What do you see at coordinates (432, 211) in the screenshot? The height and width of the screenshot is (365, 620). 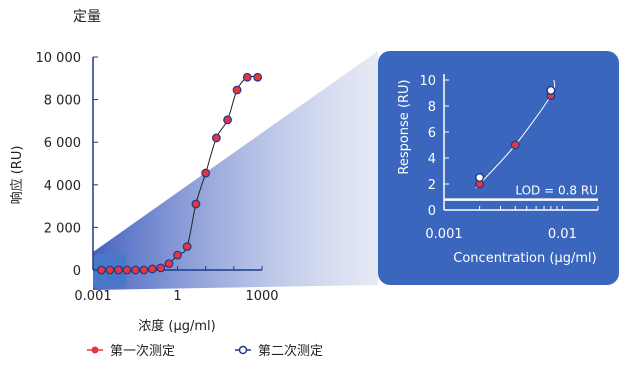 I see `inset-y-tick-label: 0` at bounding box center [432, 211].